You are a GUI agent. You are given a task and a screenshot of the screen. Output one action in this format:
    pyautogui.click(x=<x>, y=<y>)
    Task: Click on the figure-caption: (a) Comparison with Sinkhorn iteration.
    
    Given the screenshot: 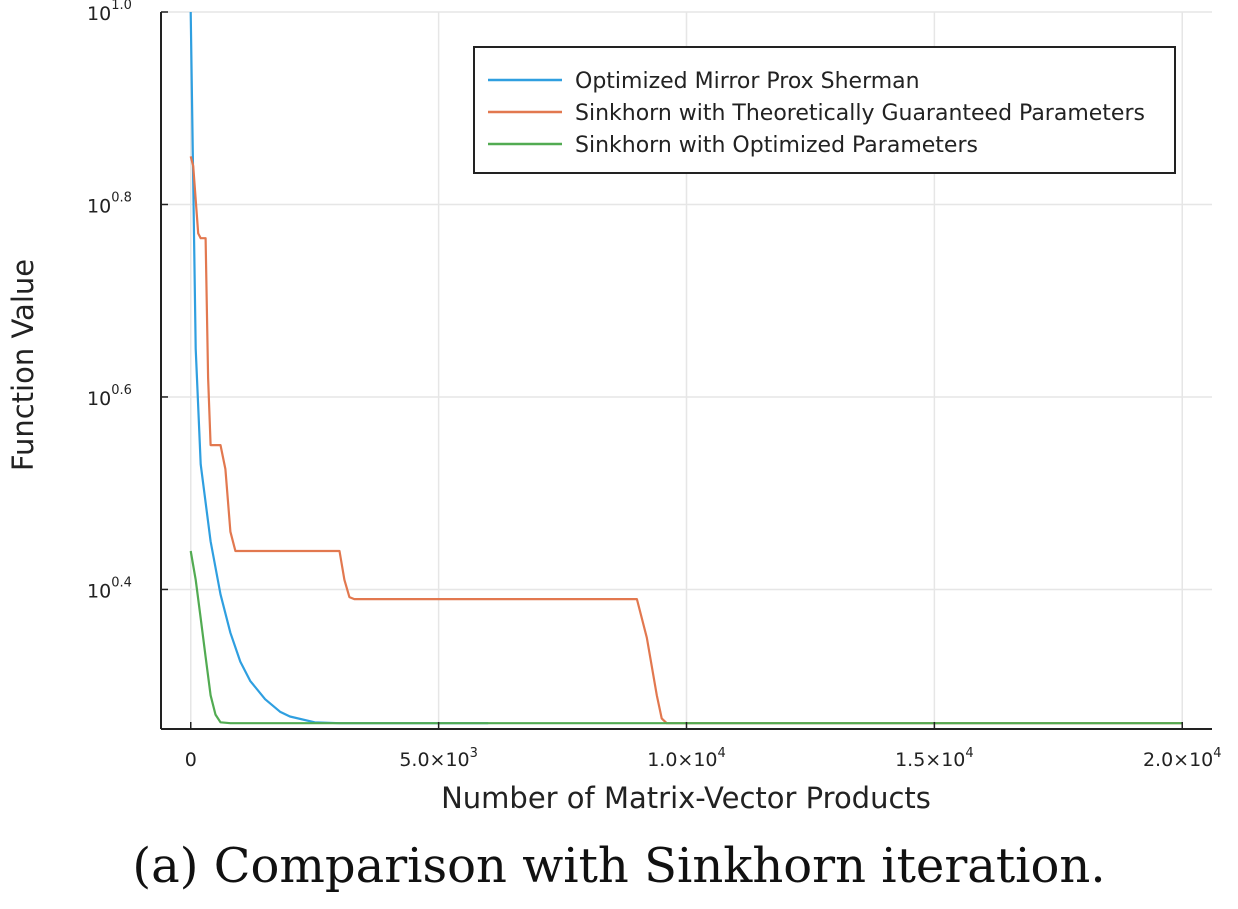 What is the action you would take?
    pyautogui.click(x=619, y=866)
    